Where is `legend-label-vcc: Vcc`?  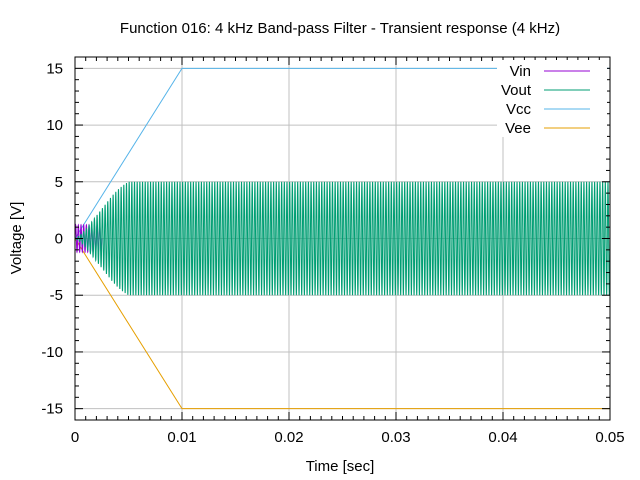 legend-label-vcc: Vcc is located at coordinates (519, 109).